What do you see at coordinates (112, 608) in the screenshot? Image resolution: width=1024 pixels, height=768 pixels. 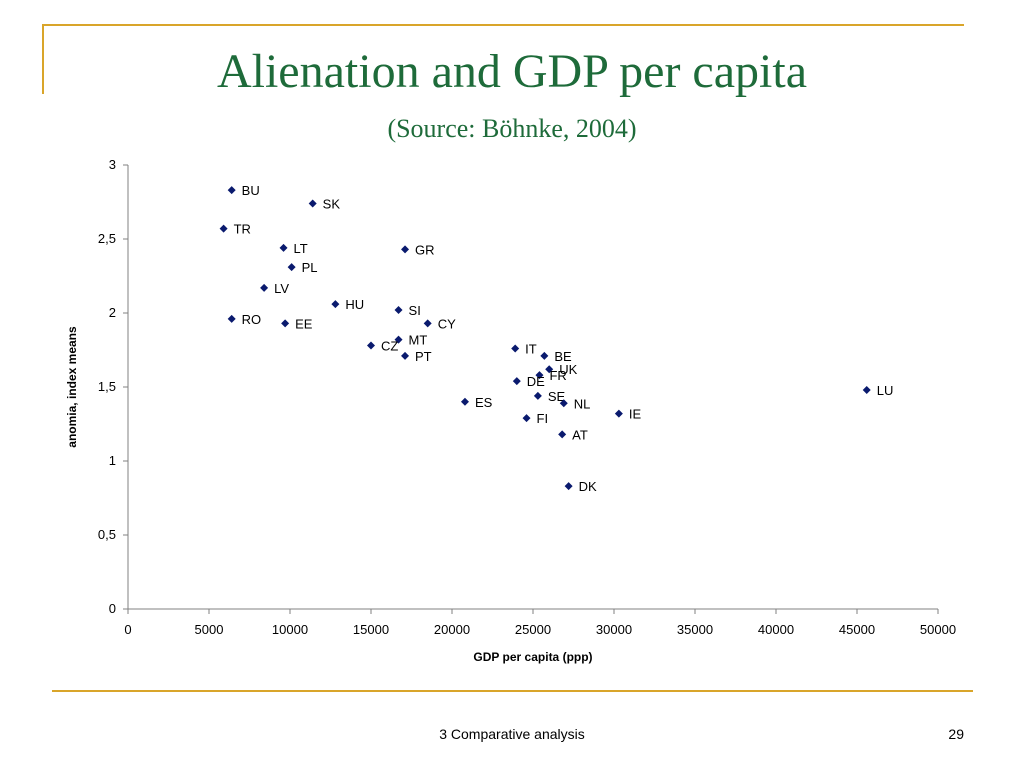 I see `y-tick-label: 0` at bounding box center [112, 608].